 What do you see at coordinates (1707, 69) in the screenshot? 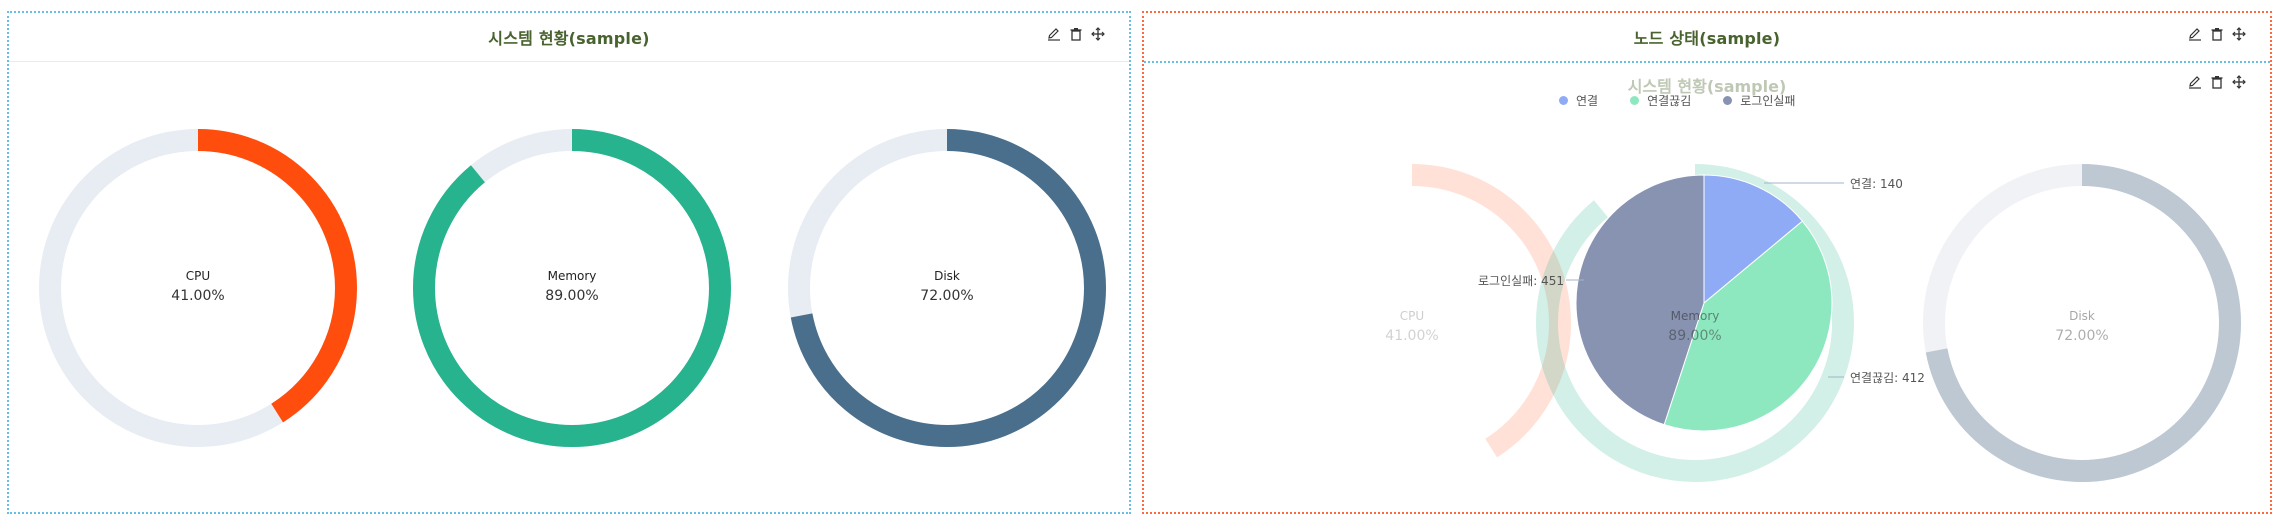
I see `inner-panel-border` at bounding box center [1707, 69].